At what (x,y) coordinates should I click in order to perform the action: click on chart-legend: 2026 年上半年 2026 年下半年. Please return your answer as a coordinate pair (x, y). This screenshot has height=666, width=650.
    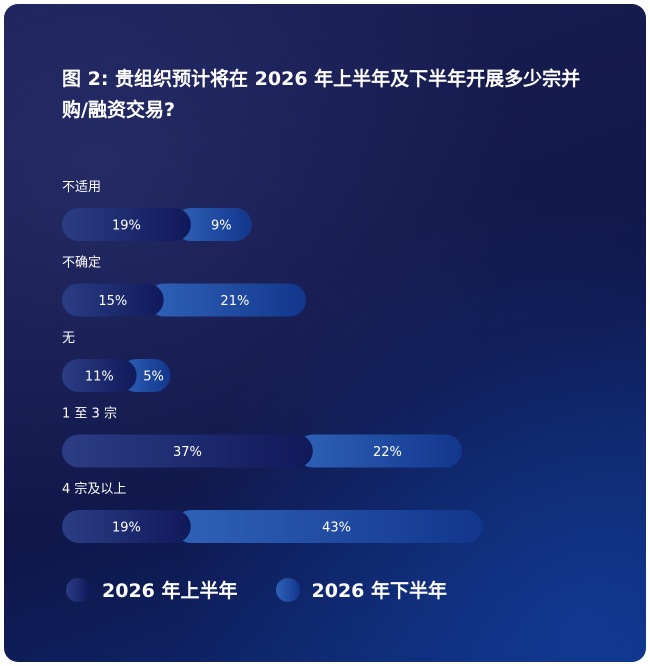
    Looking at the image, I should click on (275, 589).